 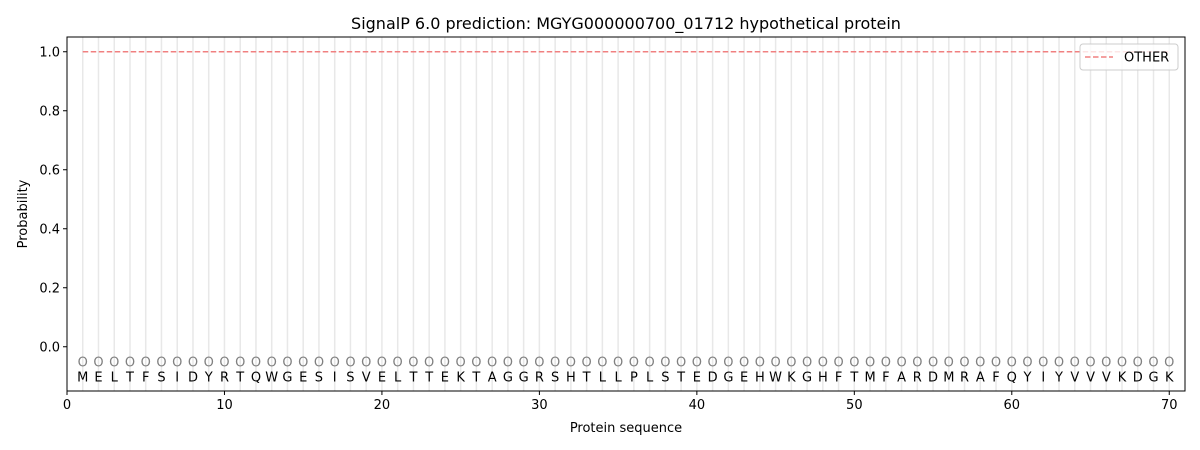 I want to click on x-tick-label: 70, so click(x=1169, y=405).